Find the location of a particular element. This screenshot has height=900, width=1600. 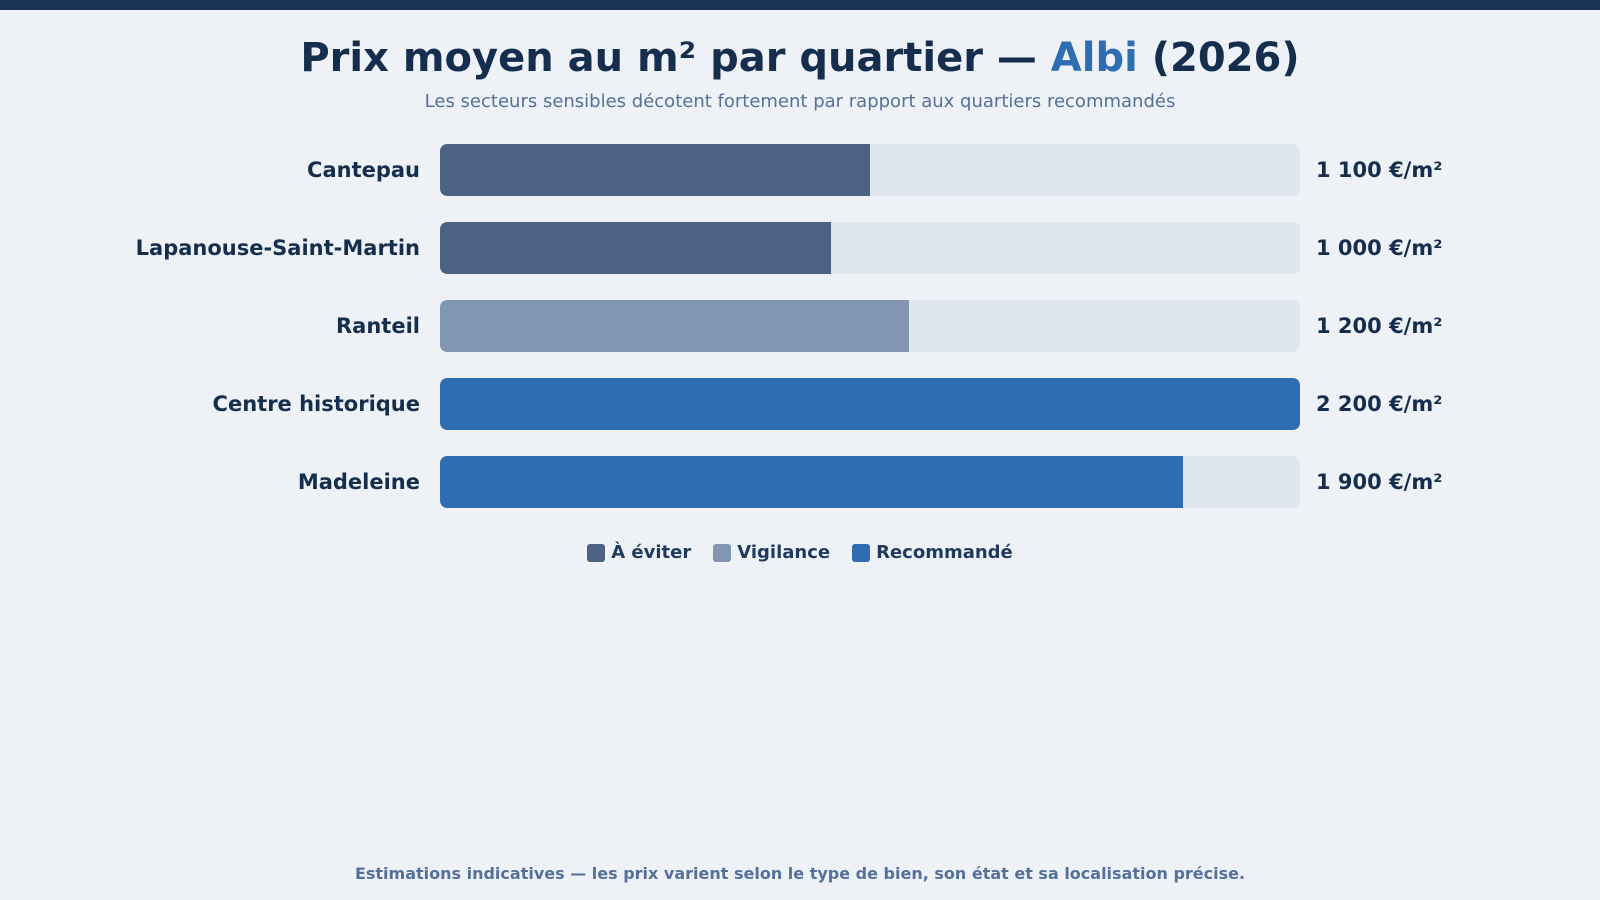

bar-value-label: 1 100 €/m² is located at coordinates (1379, 170).